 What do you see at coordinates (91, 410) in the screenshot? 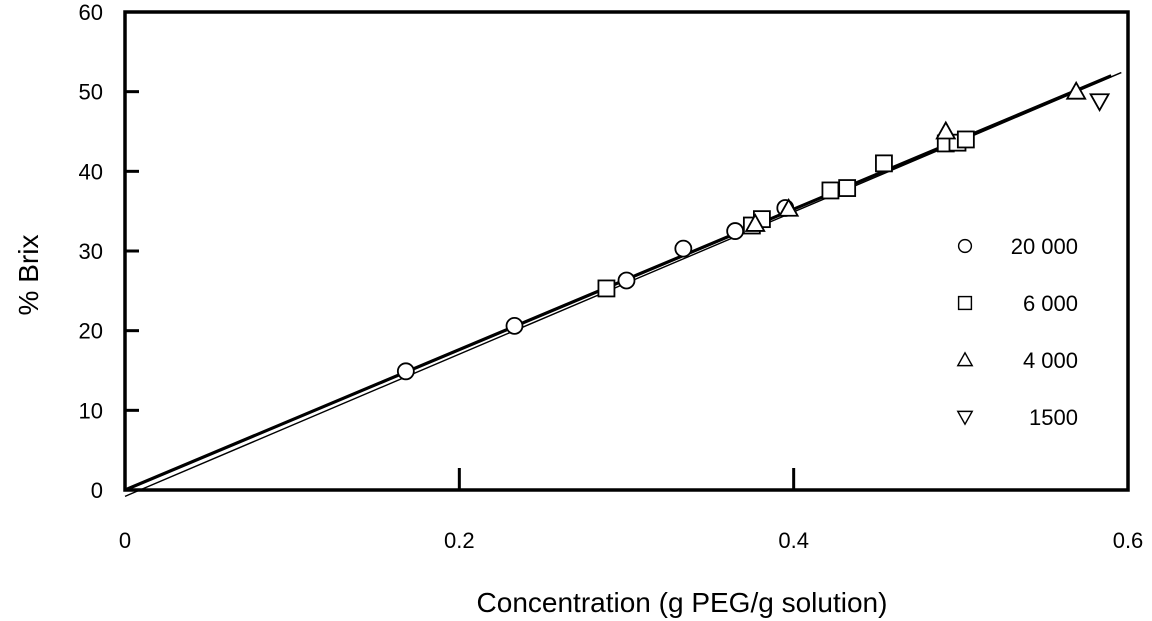
I see `y-tick-label: 10` at bounding box center [91, 410].